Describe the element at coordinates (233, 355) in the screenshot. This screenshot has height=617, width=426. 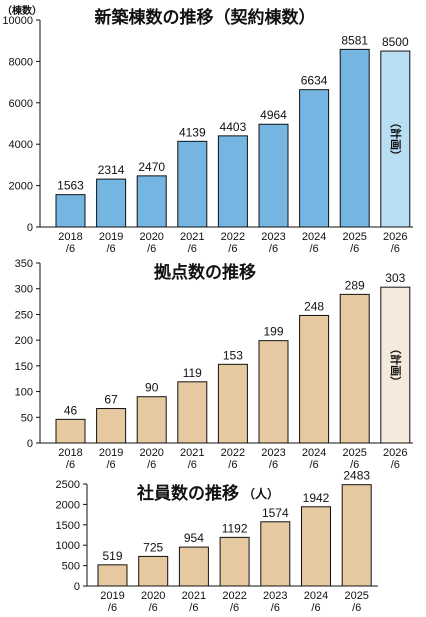
I see `data-label: 153` at that location.